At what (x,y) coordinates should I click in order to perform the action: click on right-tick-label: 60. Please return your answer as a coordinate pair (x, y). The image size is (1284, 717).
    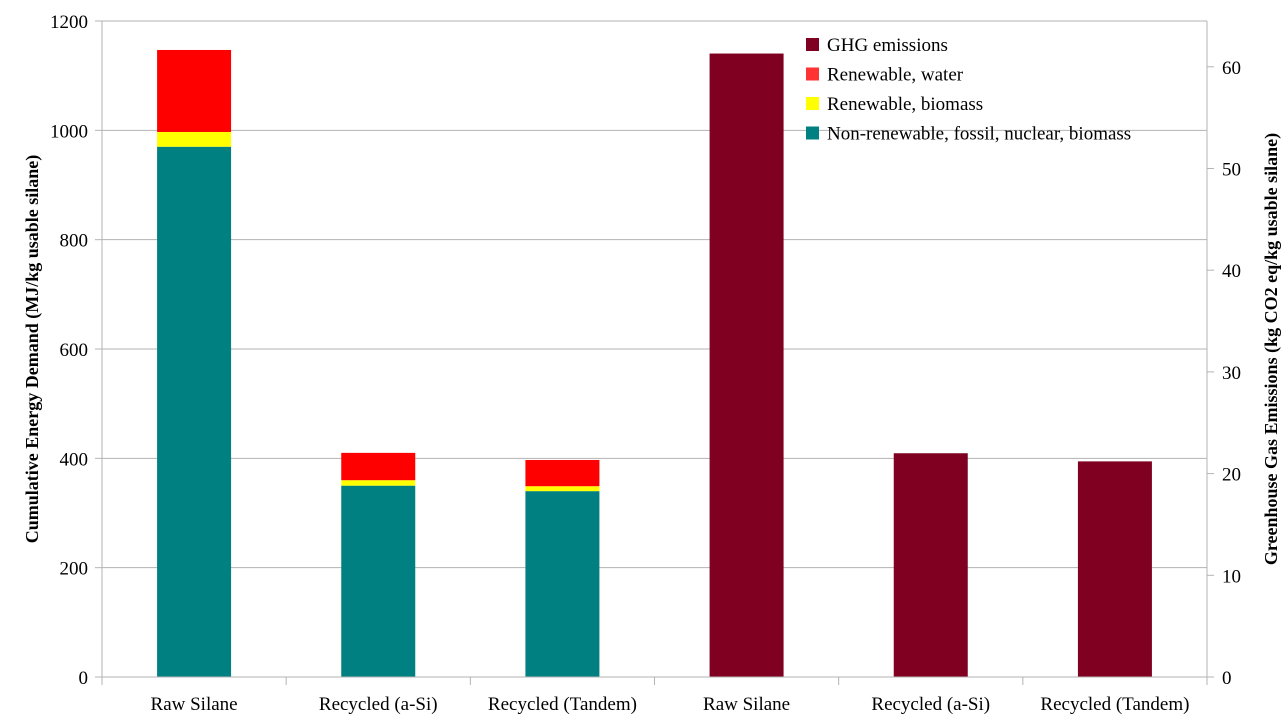
    Looking at the image, I should click on (1231, 68).